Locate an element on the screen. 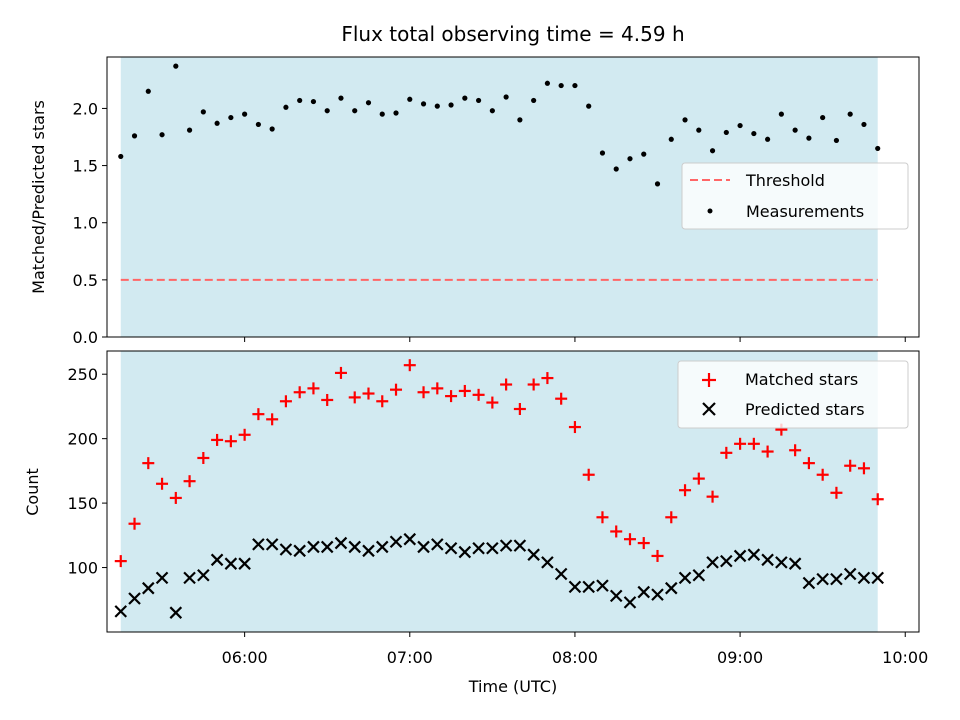 This screenshot has height=720, width=960. top-y-tick-label: 0.5 is located at coordinates (85, 280).